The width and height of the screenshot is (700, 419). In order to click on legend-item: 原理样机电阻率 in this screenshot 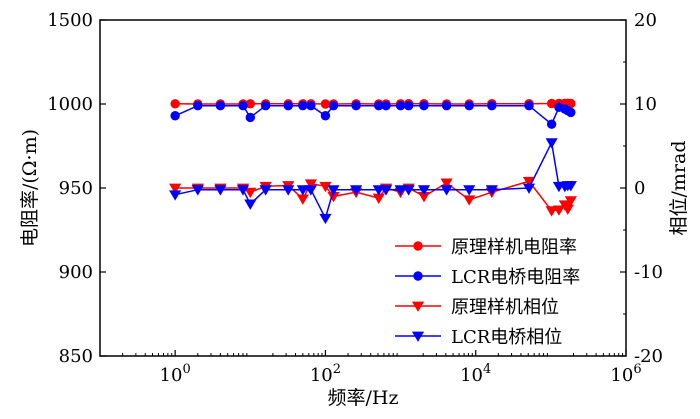, I will do `click(486, 247)`.